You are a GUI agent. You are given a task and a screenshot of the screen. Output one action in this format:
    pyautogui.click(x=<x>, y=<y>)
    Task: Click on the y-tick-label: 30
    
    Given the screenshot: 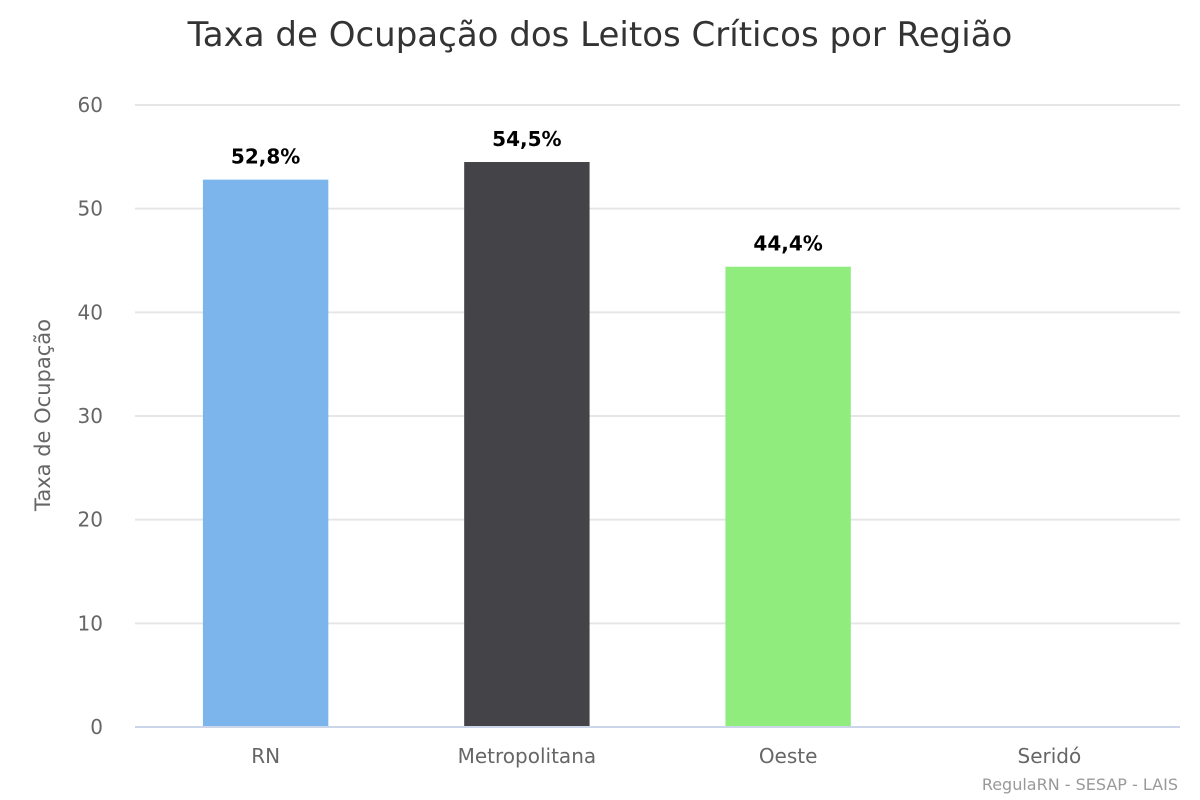 What is the action you would take?
    pyautogui.click(x=90, y=416)
    